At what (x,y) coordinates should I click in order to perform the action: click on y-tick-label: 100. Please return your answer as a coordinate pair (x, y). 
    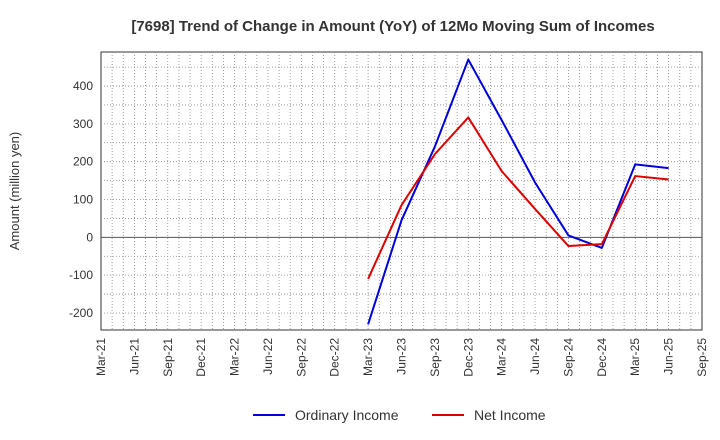
    Looking at the image, I should click on (83, 200).